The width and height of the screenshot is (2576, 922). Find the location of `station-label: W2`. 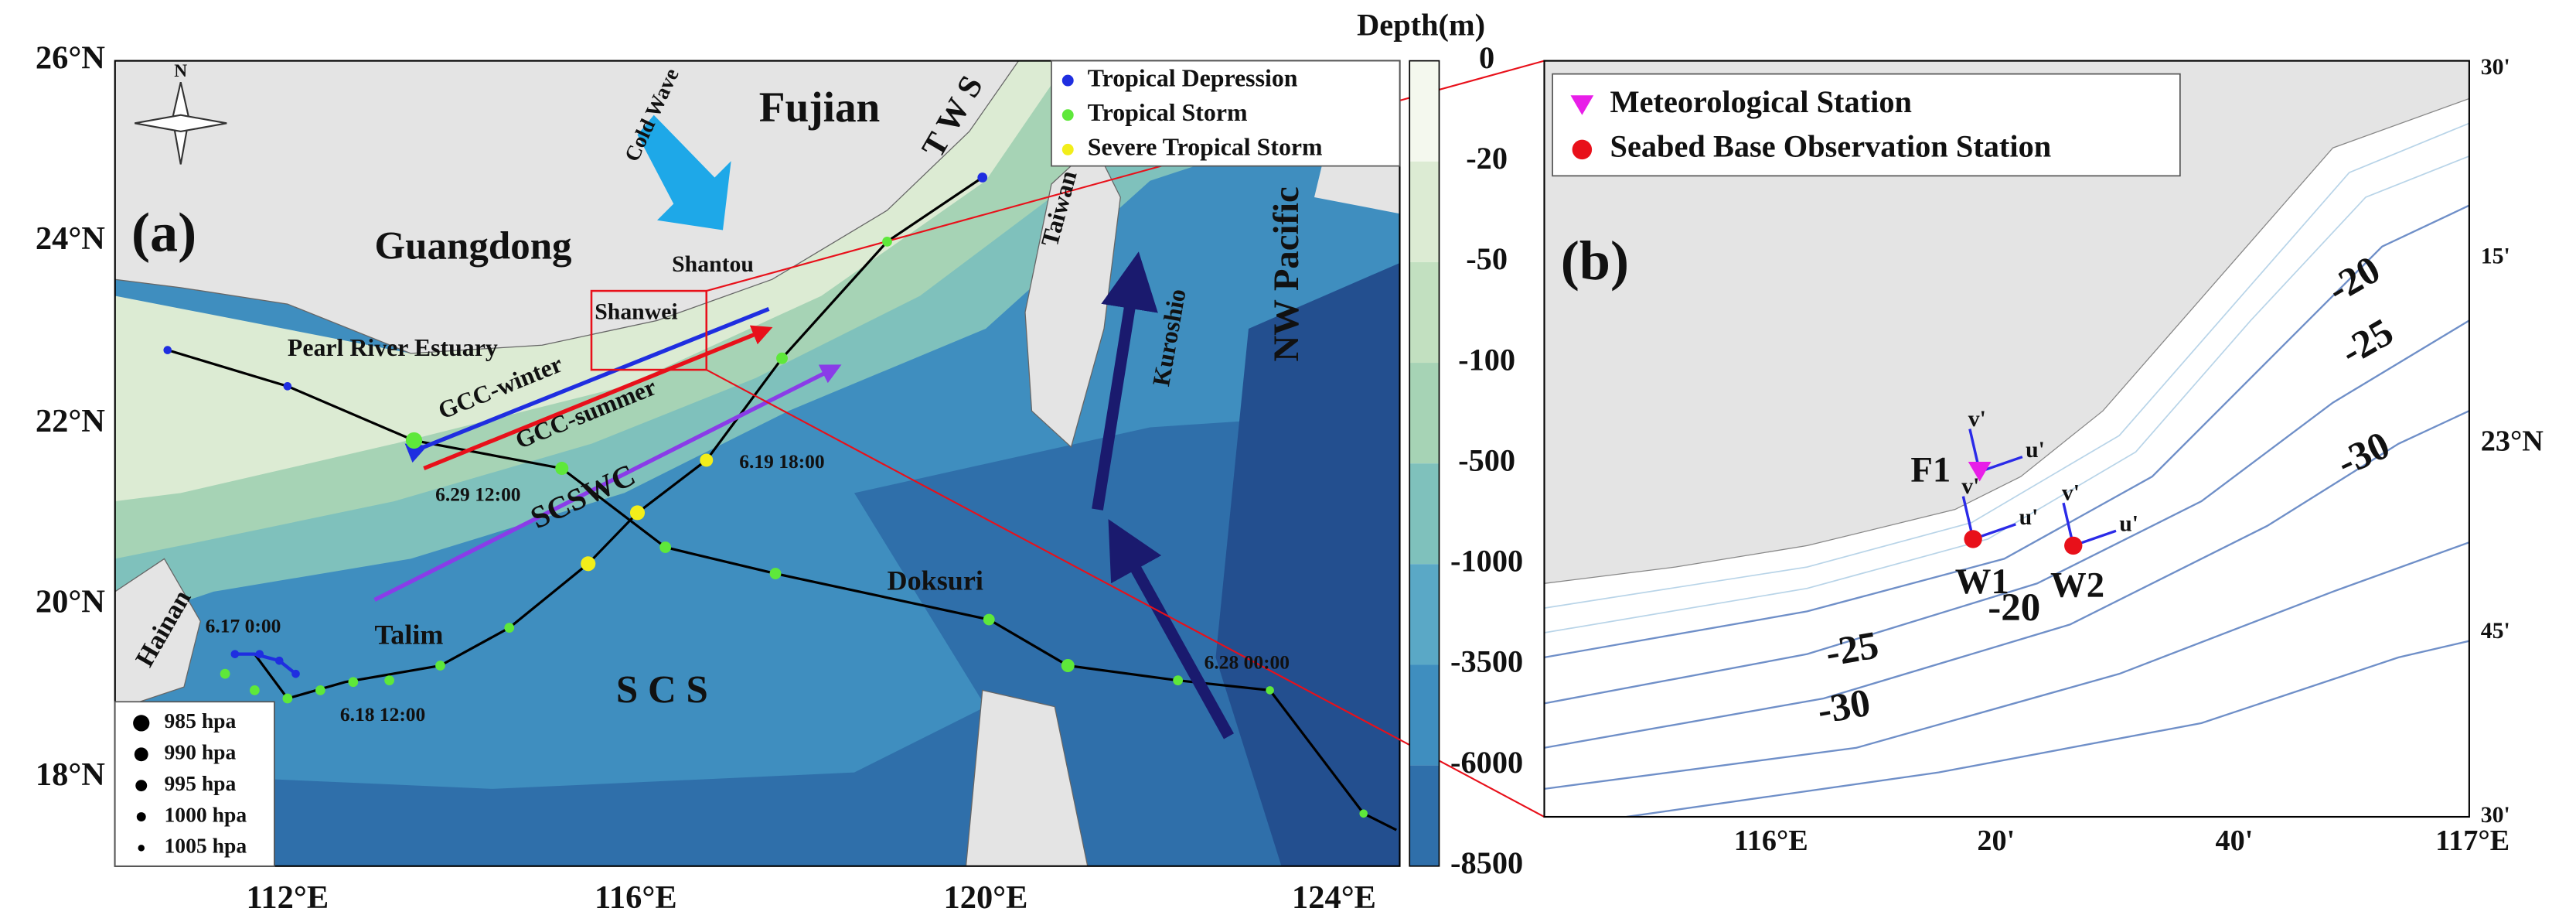

station-label: W2 is located at coordinates (2077, 585).